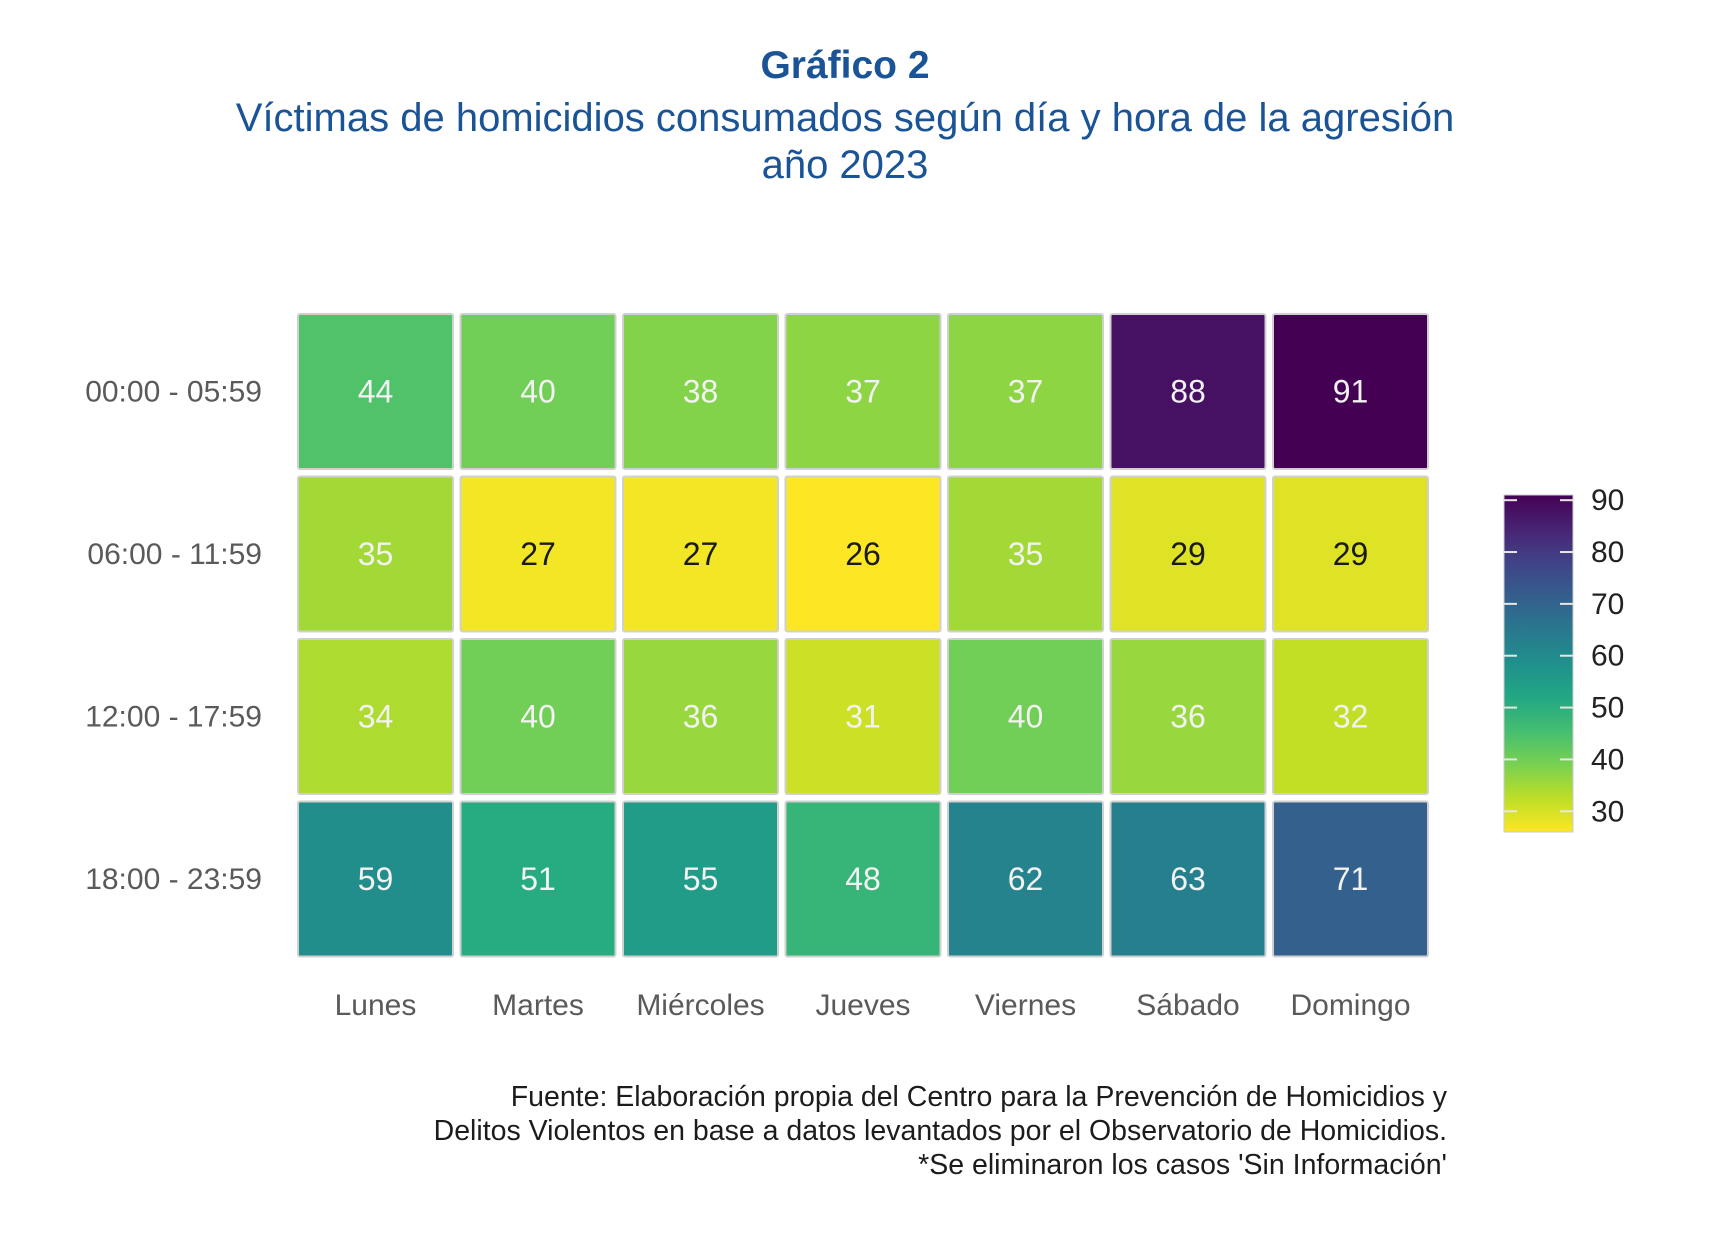 This screenshot has height=1242, width=1730. Describe the element at coordinates (845, 165) in the screenshot. I see `chart-subtitle-year: año 2023` at that location.